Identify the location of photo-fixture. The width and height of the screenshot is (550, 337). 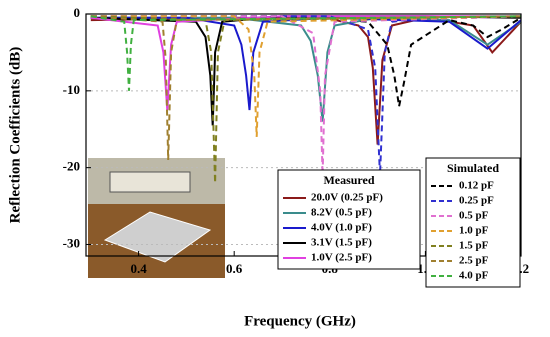
(150, 182).